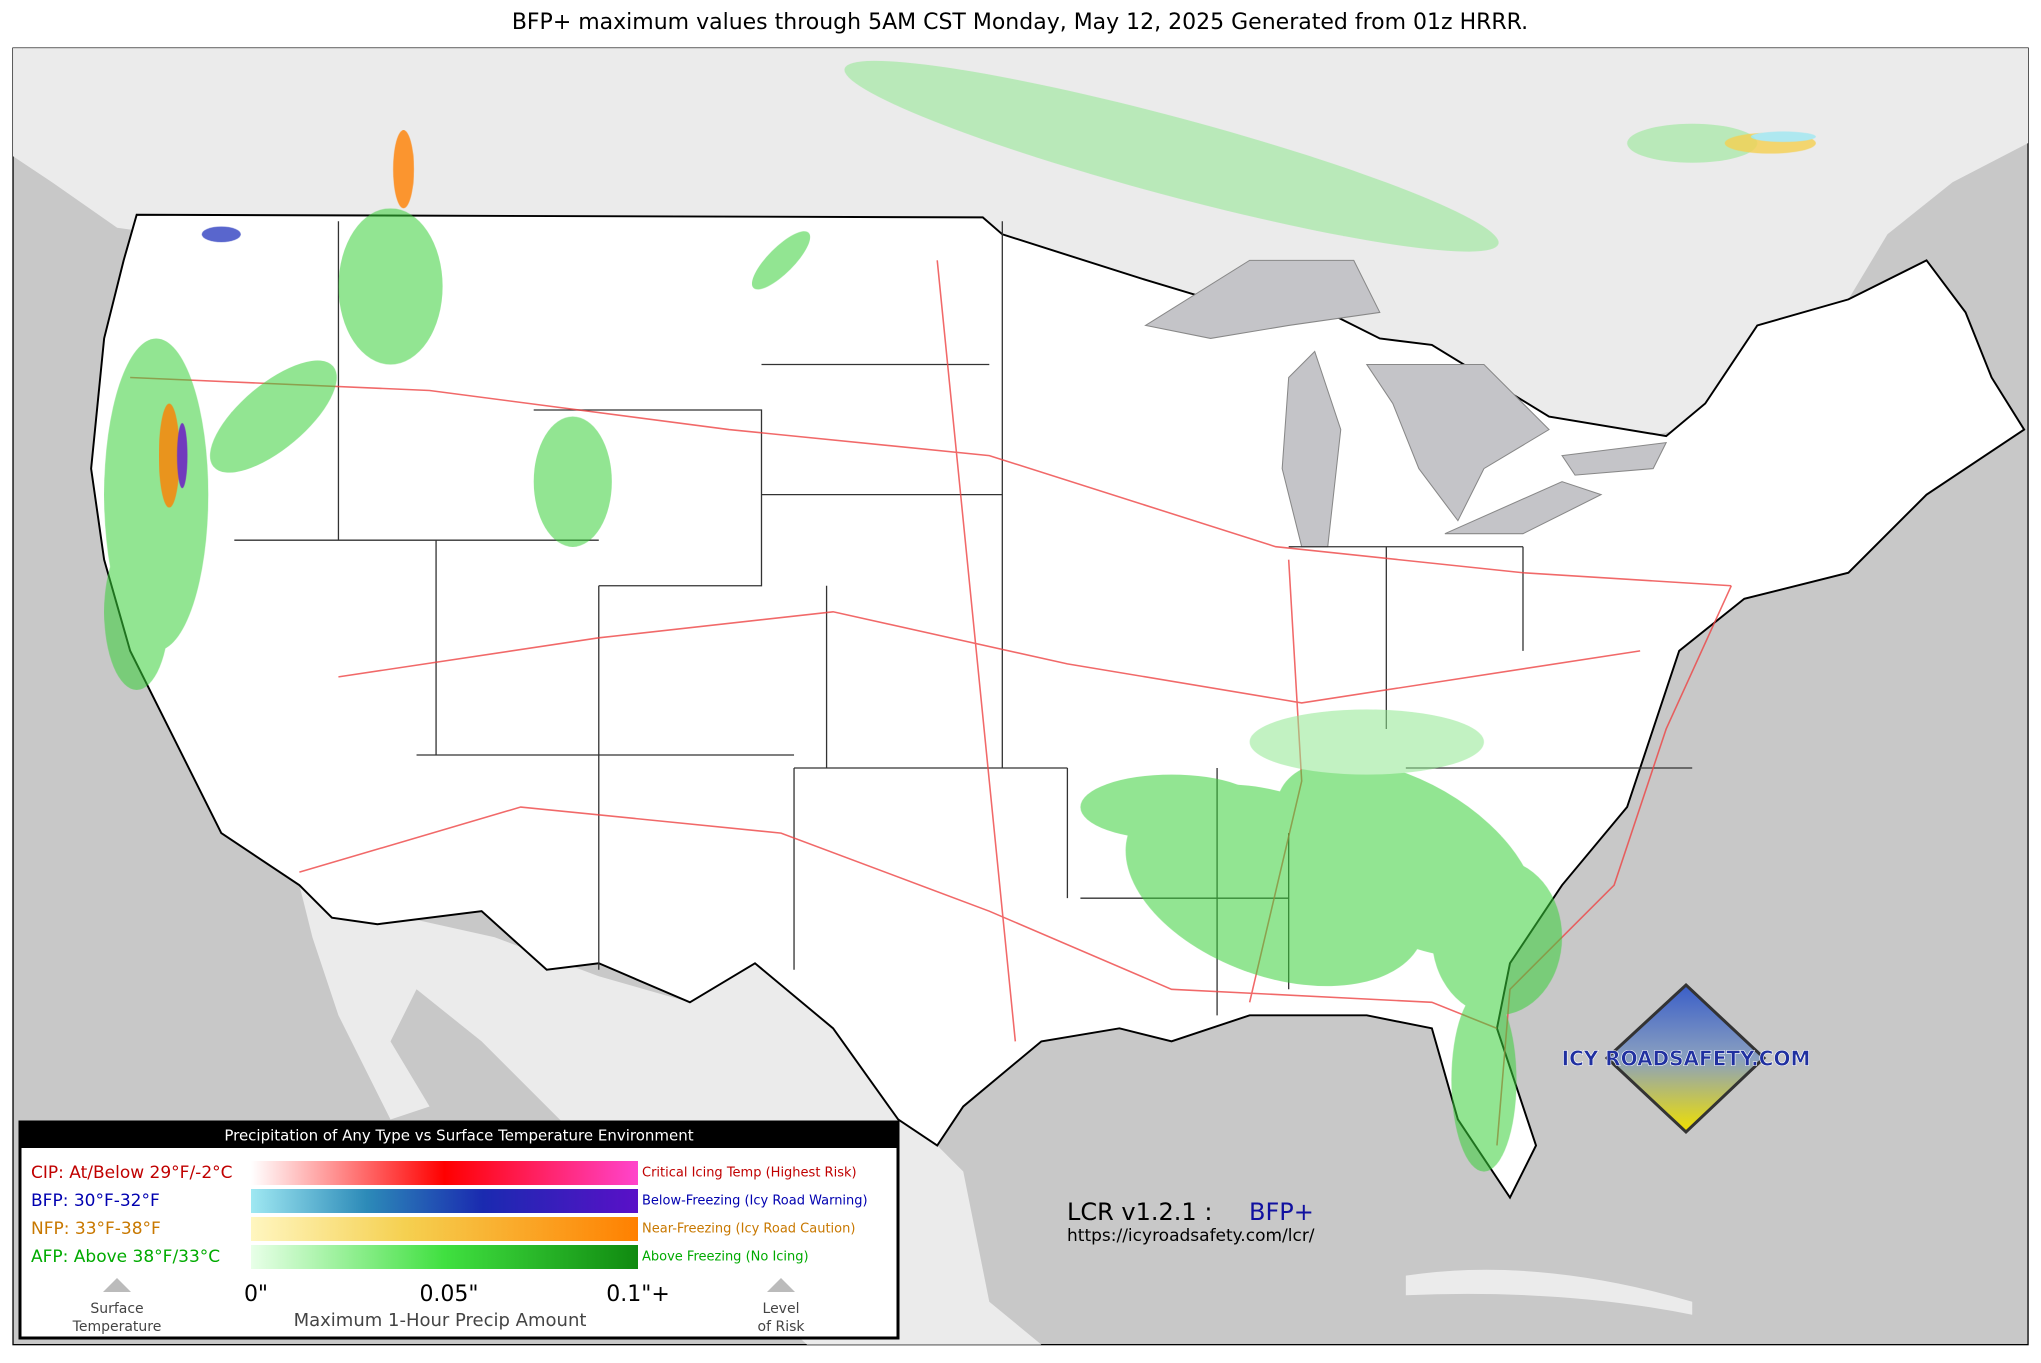  What do you see at coordinates (1191, 1236) in the screenshot?
I see `version-url: https://icyroadsafety.com/lcr/` at bounding box center [1191, 1236].